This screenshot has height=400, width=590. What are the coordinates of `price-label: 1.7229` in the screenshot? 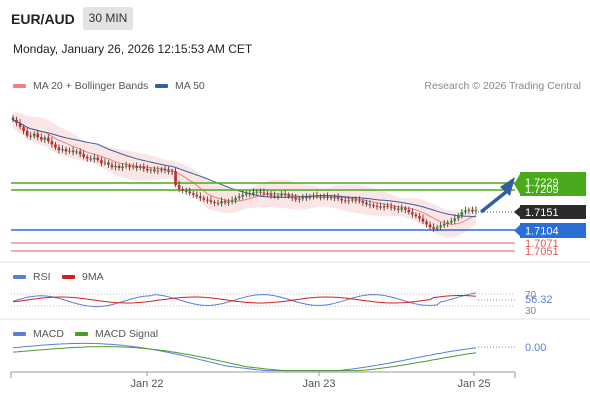 It's located at (542, 183).